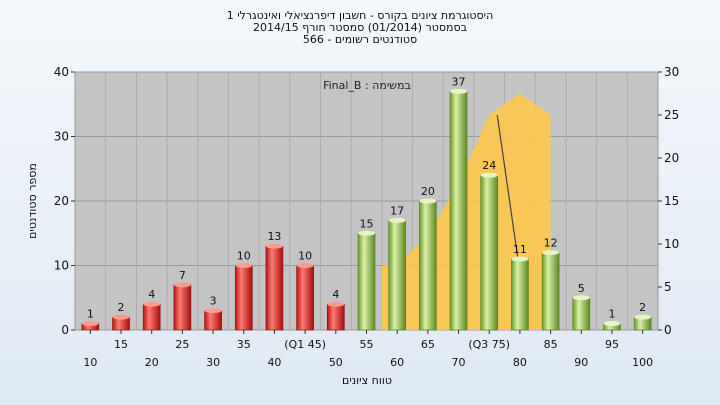 This screenshot has width=720, height=405. I want to click on x-tick-label: 65, so click(428, 344).